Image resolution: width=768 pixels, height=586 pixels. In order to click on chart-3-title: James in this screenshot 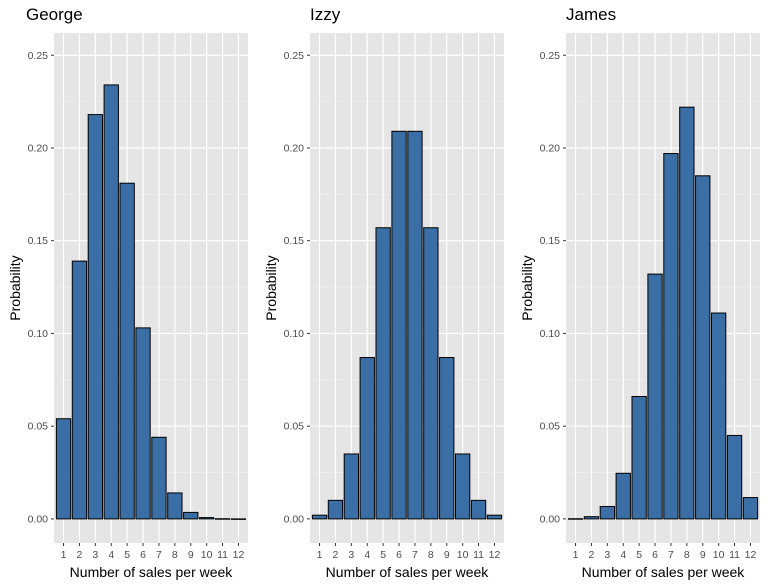, I will do `click(591, 14)`.